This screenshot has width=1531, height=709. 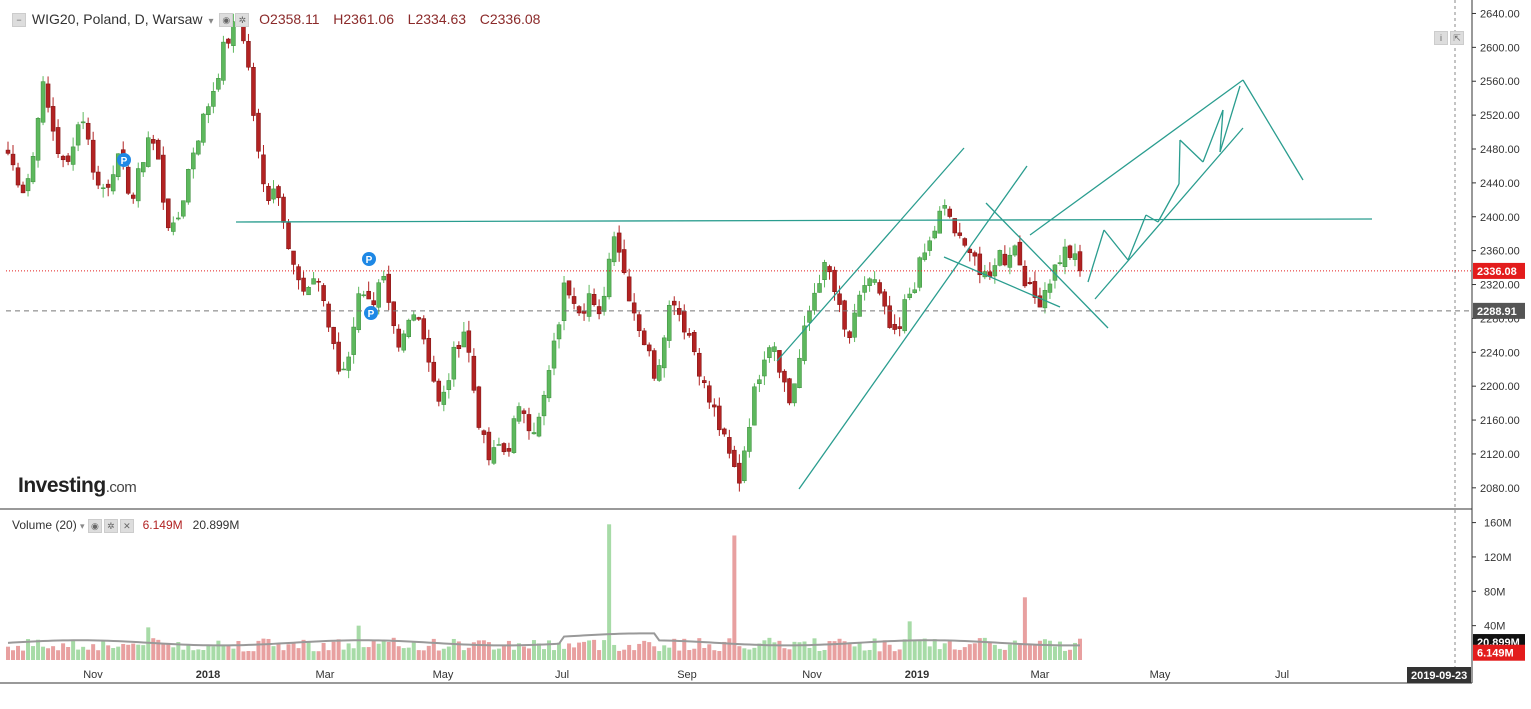 I want to click on expand-icon: ⇱, so click(x=1457, y=37).